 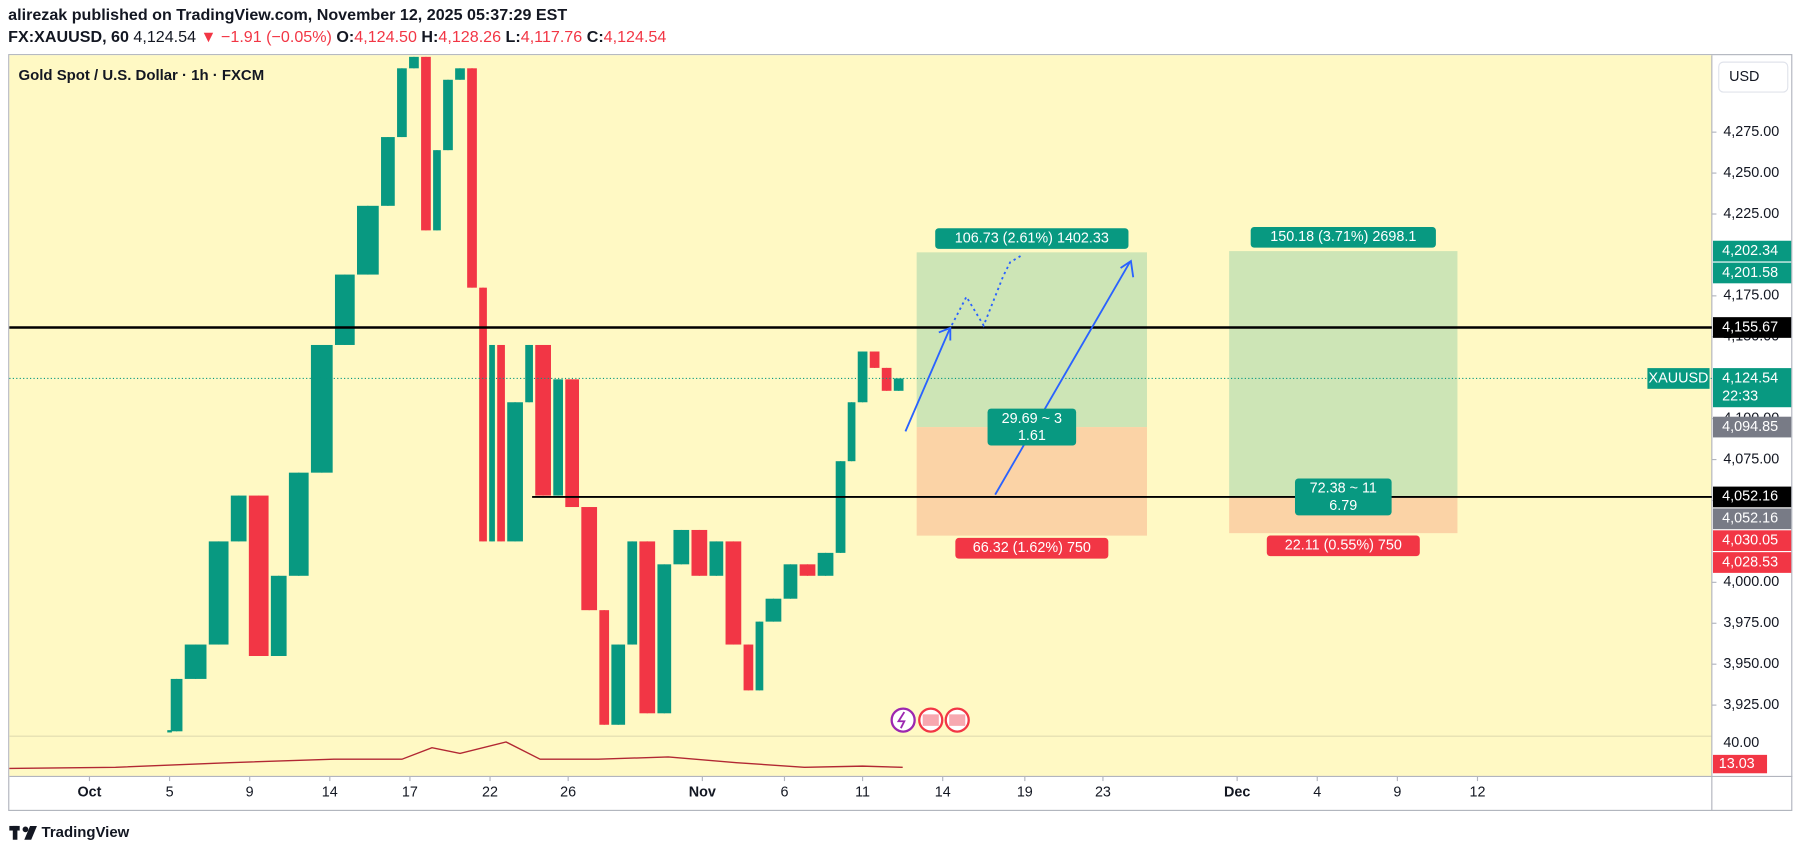 I want to click on countdown: 22:33, so click(x=1740, y=397).